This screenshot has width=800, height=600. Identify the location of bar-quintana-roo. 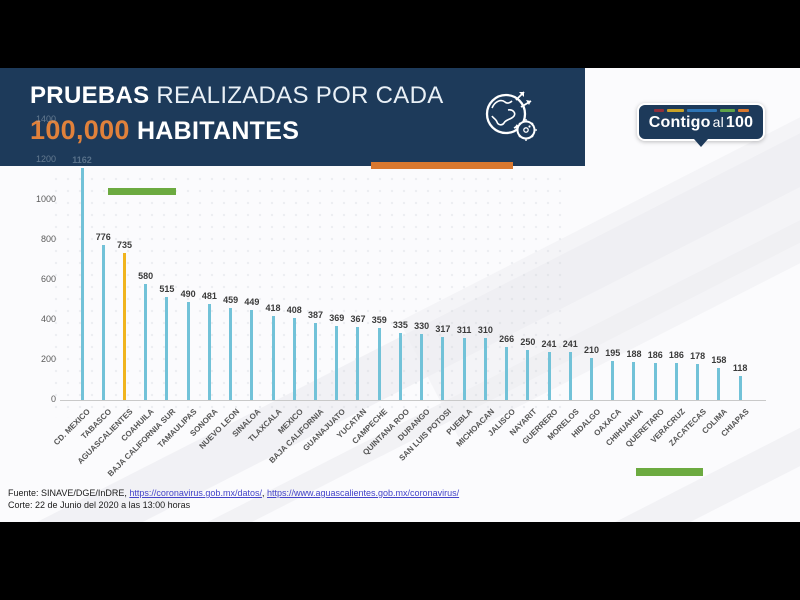
(400, 366).